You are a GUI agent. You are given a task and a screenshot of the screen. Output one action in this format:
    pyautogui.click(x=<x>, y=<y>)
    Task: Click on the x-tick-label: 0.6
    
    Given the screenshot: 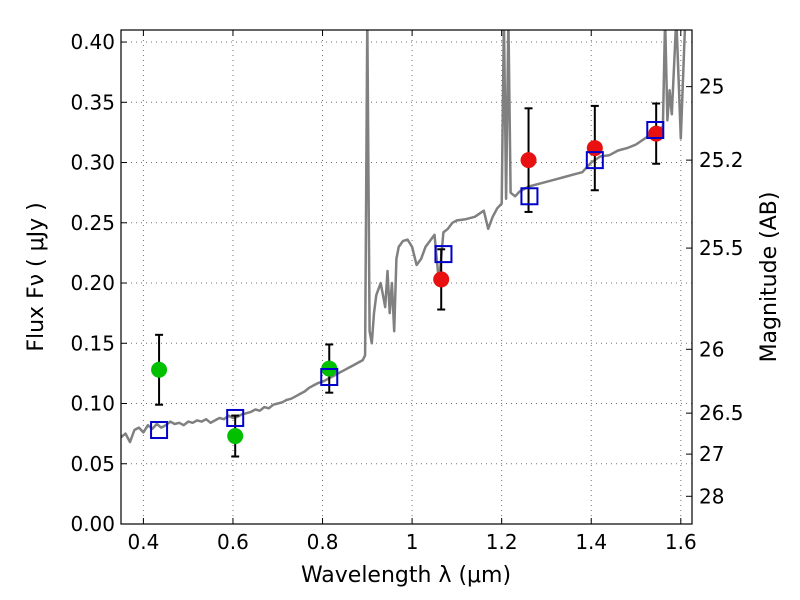 What is the action you would take?
    pyautogui.click(x=233, y=542)
    